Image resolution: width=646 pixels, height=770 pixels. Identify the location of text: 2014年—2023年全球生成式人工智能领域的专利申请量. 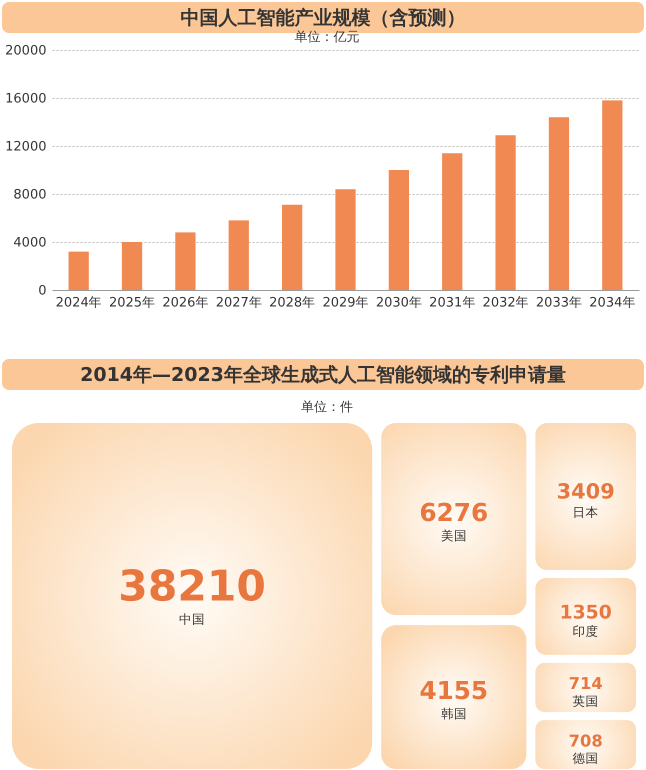
(323, 375).